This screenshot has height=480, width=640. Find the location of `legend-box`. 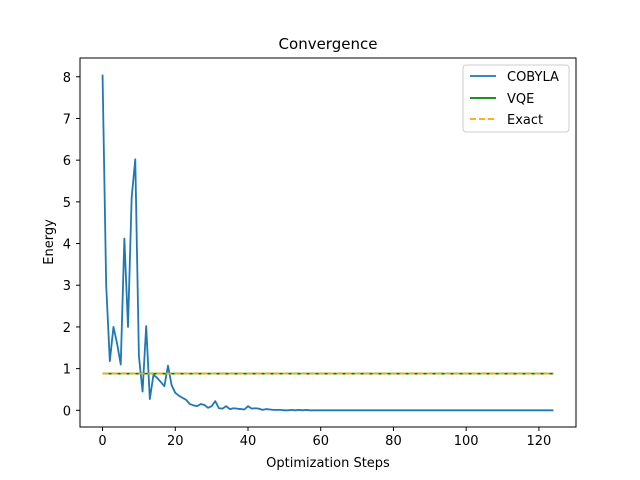

legend-box is located at coordinates (516, 98).